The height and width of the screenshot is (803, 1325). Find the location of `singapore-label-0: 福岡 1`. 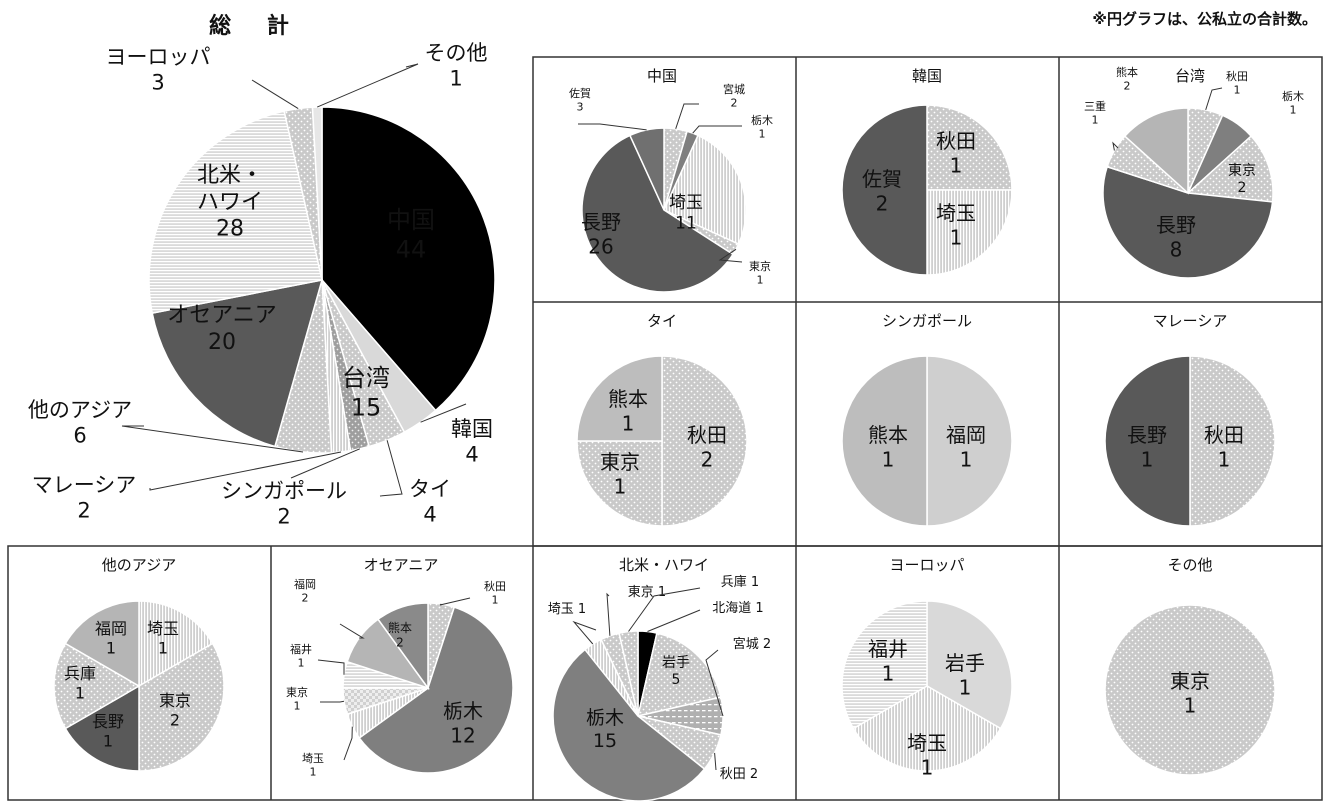

singapore-label-0: 福岡 1 is located at coordinates (966, 447).